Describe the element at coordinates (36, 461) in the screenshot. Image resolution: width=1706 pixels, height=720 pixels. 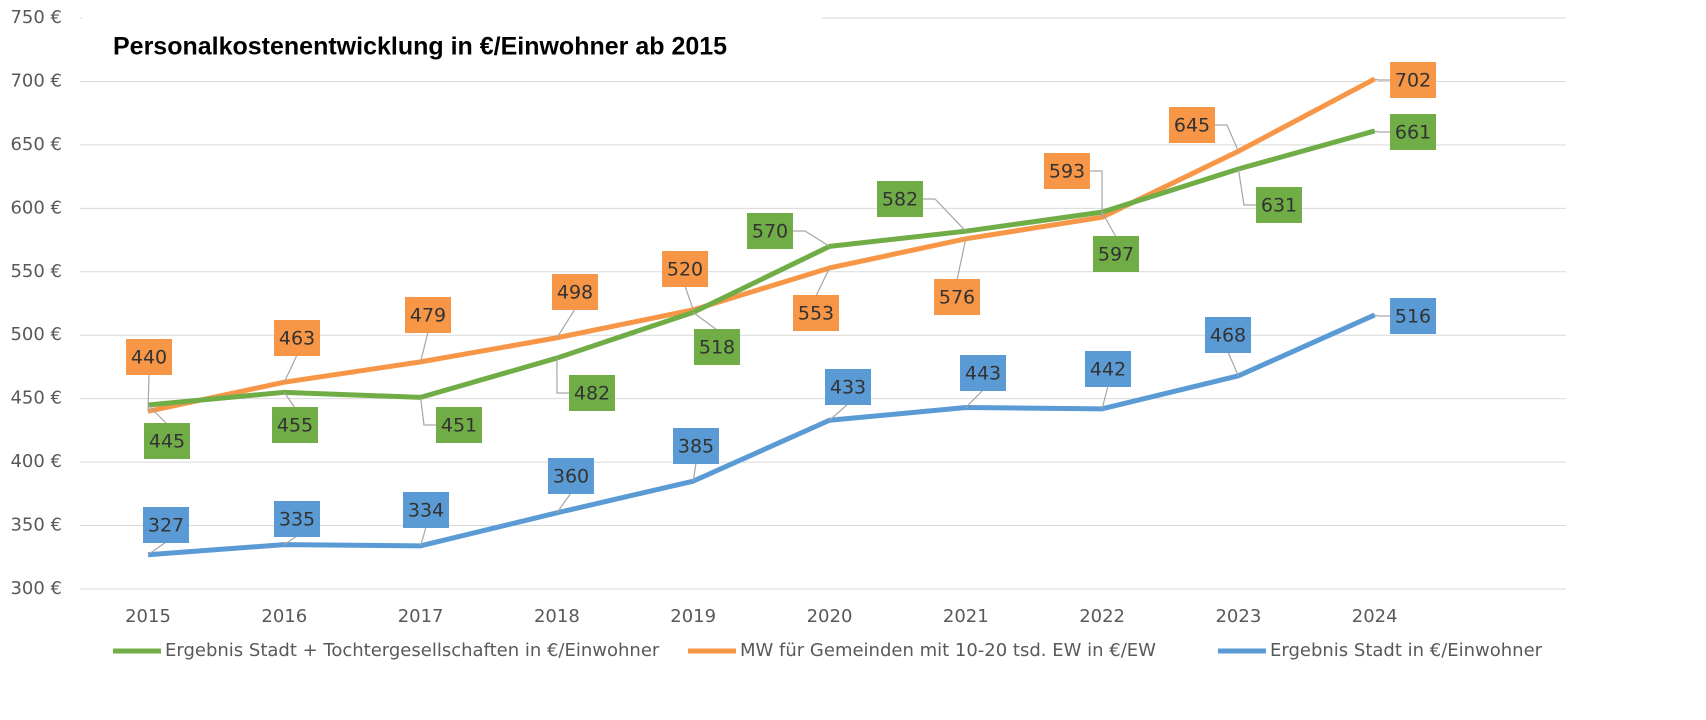
I see `y-tick-label: 400 €` at that location.